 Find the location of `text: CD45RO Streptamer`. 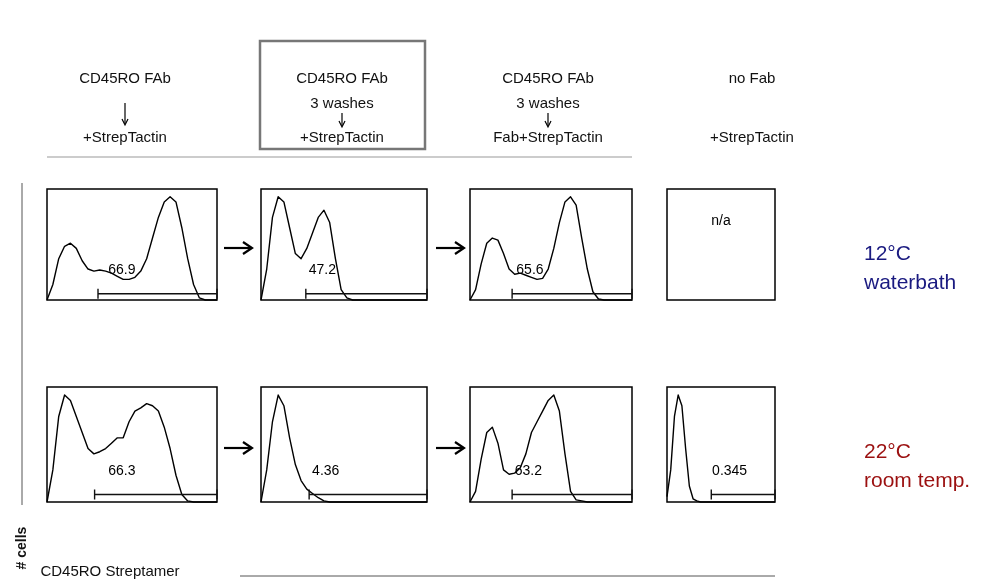

text: CD45RO Streptamer is located at coordinates (110, 570).